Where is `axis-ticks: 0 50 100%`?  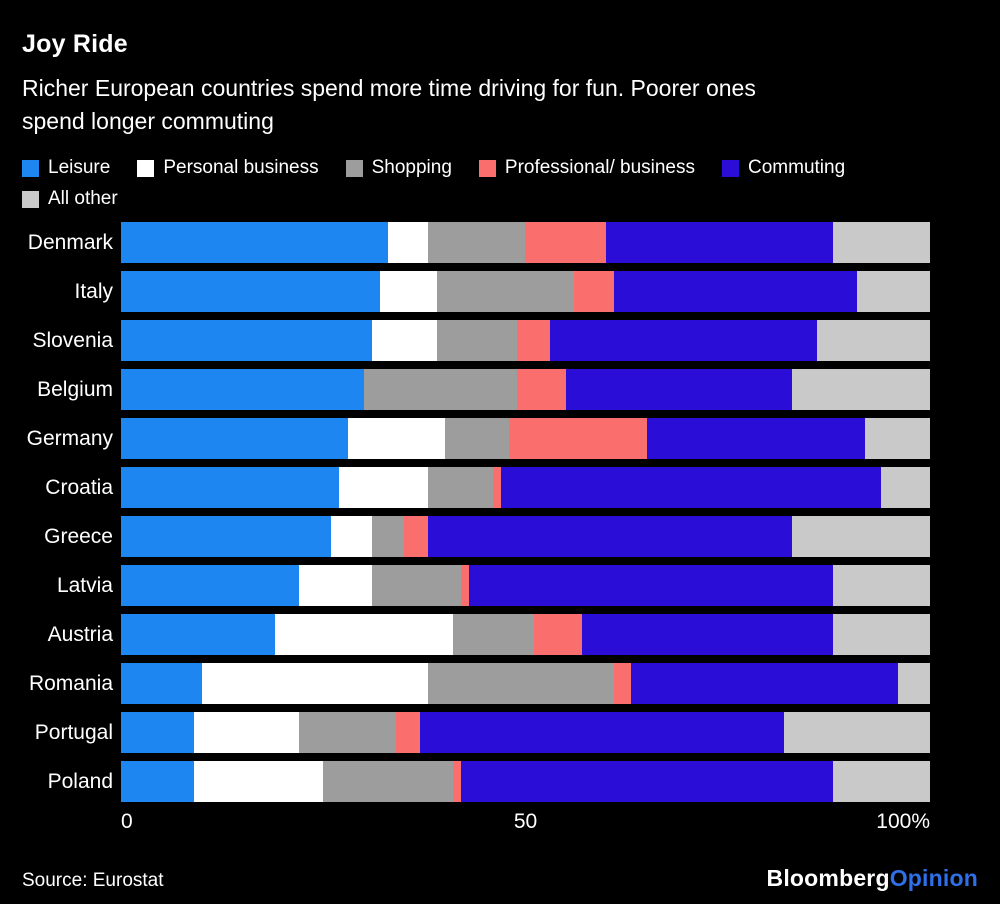 axis-ticks: 0 50 100% is located at coordinates (525, 824).